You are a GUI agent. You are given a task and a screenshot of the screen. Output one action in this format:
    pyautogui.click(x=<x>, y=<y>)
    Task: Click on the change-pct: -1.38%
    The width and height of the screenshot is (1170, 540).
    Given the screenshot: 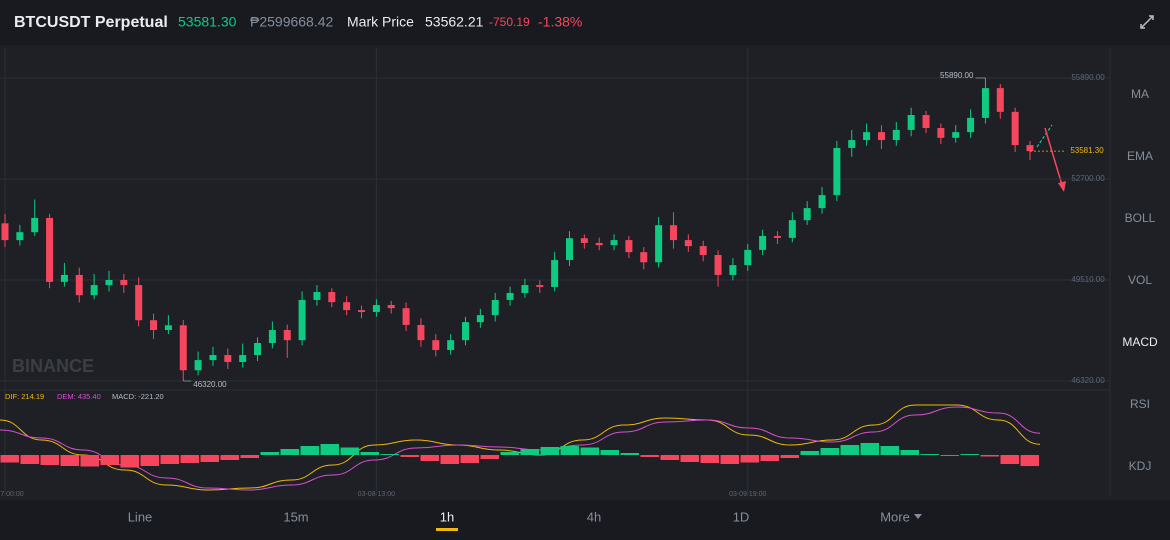 What is the action you would take?
    pyautogui.click(x=560, y=22)
    